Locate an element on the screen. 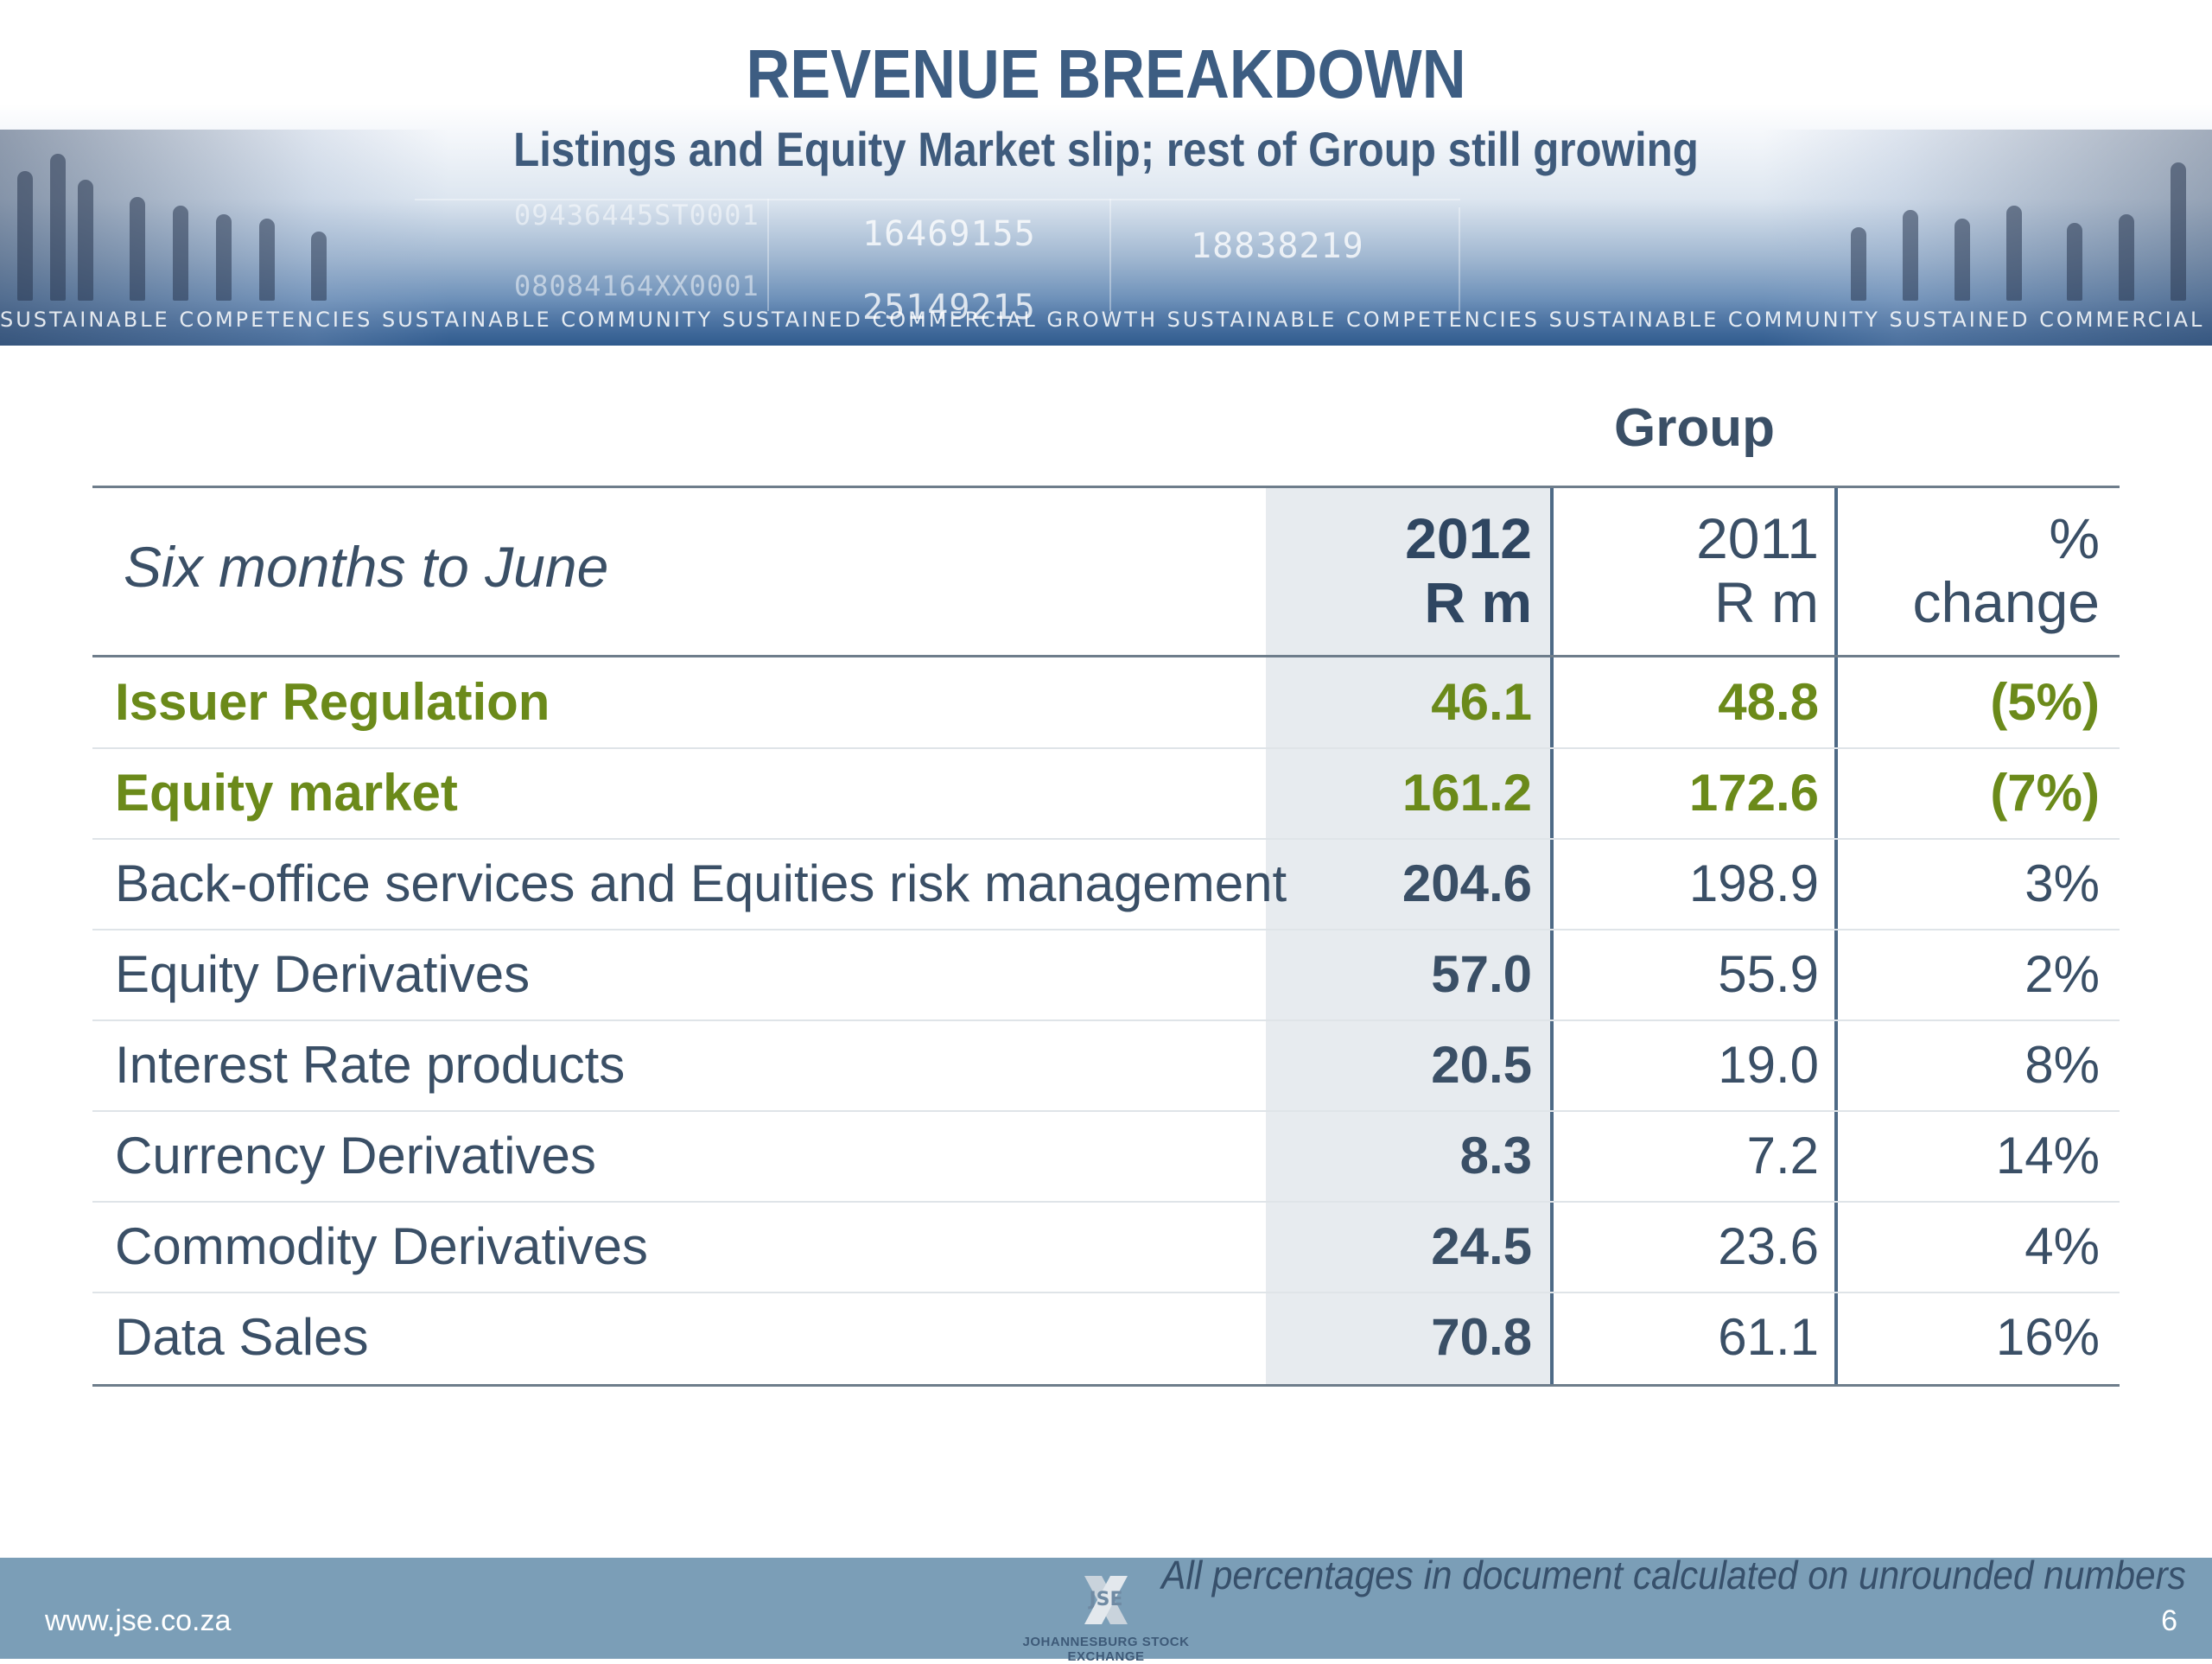  row-label: Commodity Derivatives is located at coordinates (381, 1246).